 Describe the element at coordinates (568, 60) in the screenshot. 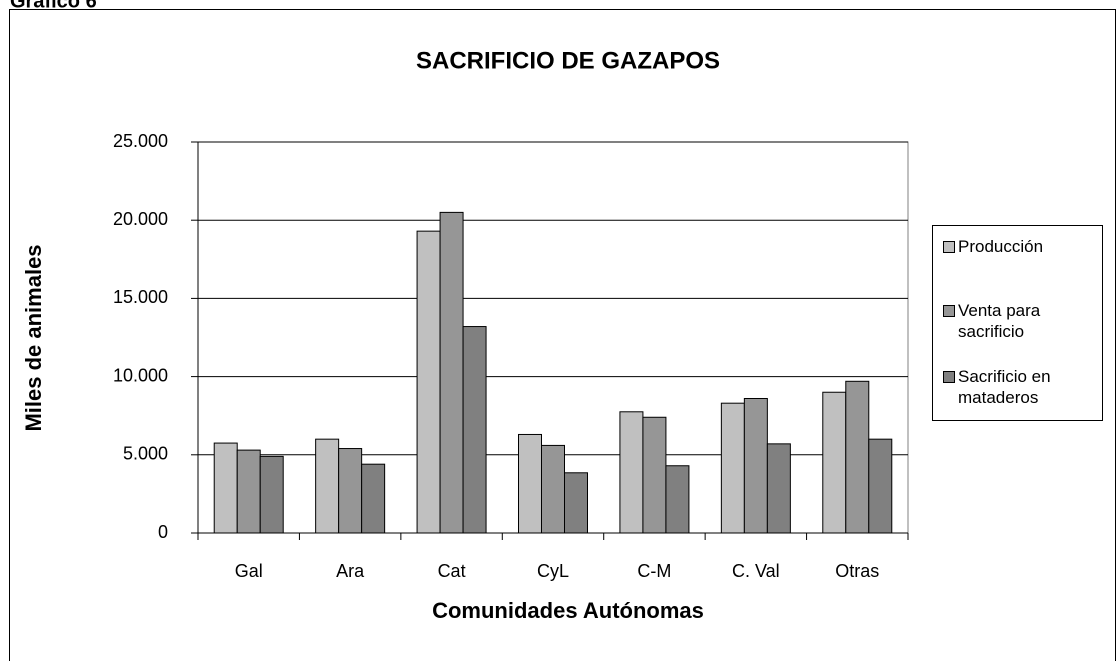

I see `chart-title: SACRIFICIO DE GAZAPOS` at that location.